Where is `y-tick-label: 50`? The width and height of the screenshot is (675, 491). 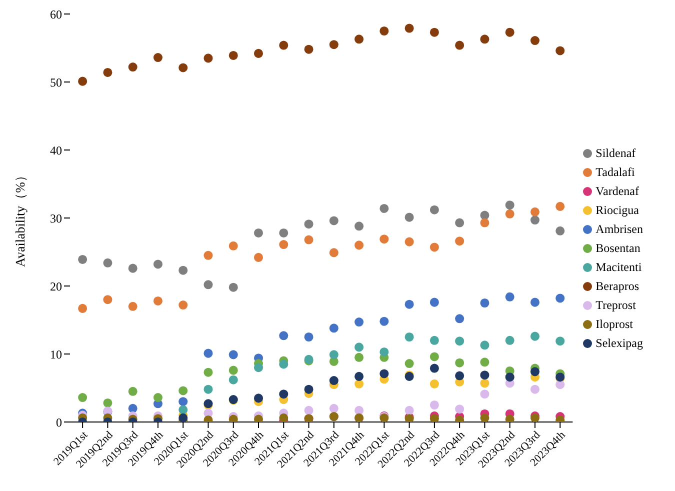
y-tick-label: 50 is located at coordinates (56, 82).